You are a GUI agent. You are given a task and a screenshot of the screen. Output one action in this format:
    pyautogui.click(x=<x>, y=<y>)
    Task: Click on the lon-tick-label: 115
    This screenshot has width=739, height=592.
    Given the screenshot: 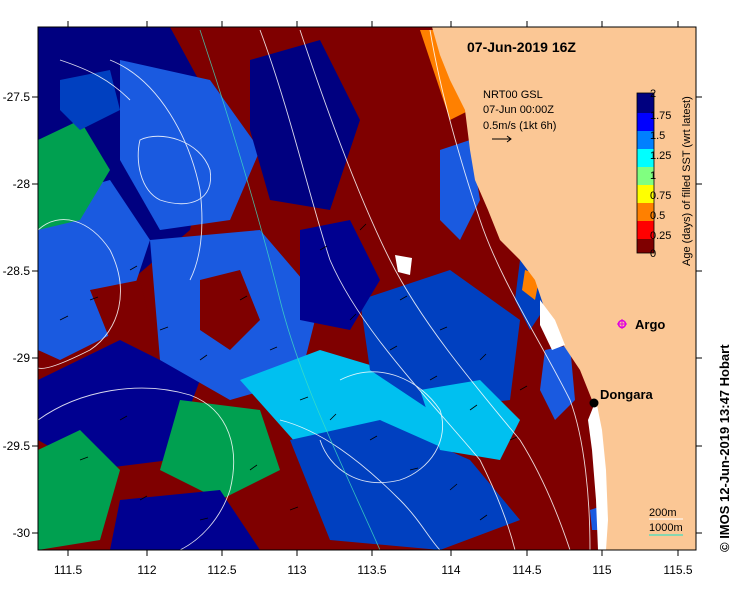 What is the action you would take?
    pyautogui.click(x=601, y=570)
    